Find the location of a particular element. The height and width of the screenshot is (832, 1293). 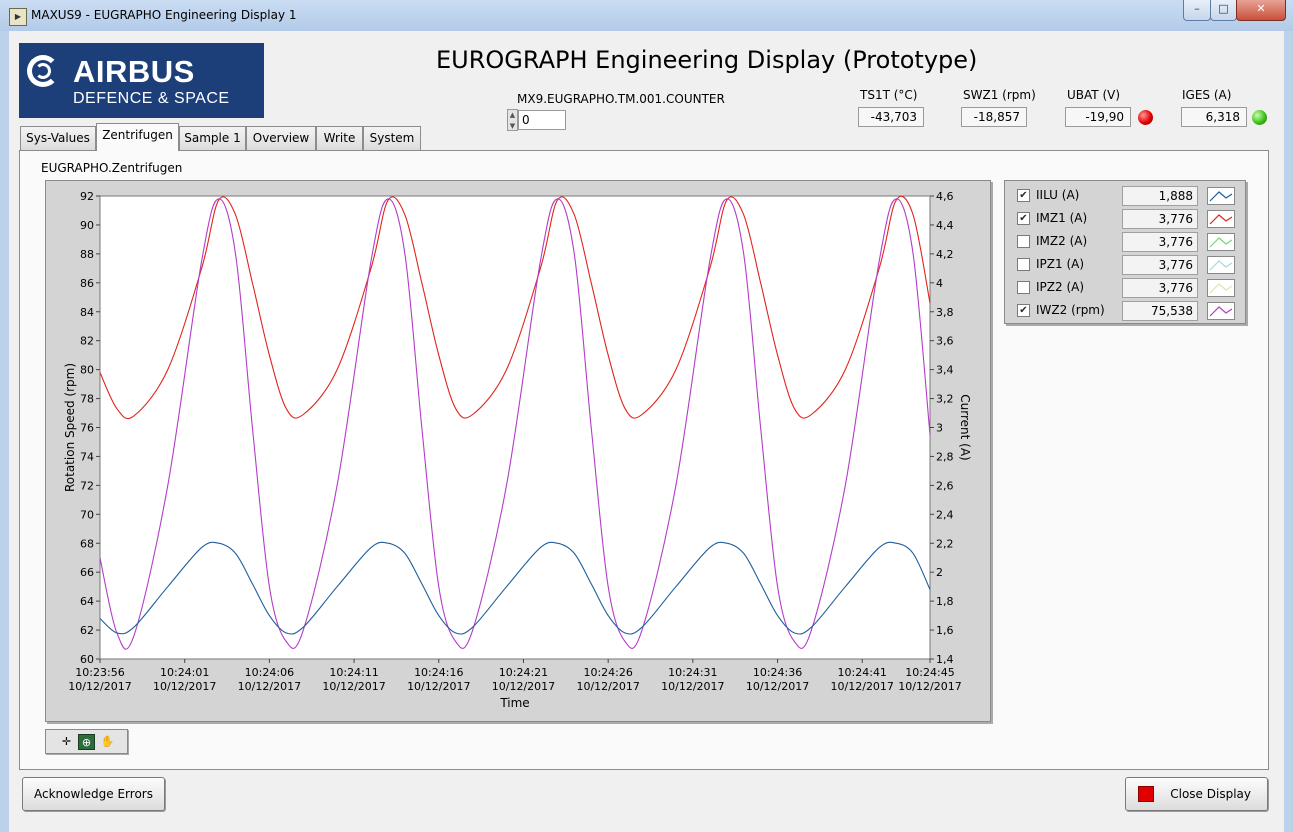

legend-series-value: 1,888 is located at coordinates (1160, 196).